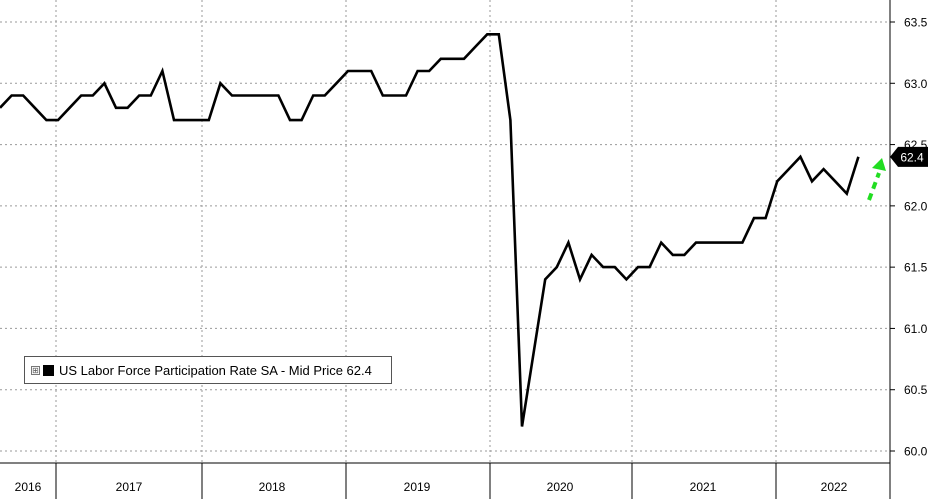 The width and height of the screenshot is (931, 504). I want to click on legend-swatch, so click(48, 370).